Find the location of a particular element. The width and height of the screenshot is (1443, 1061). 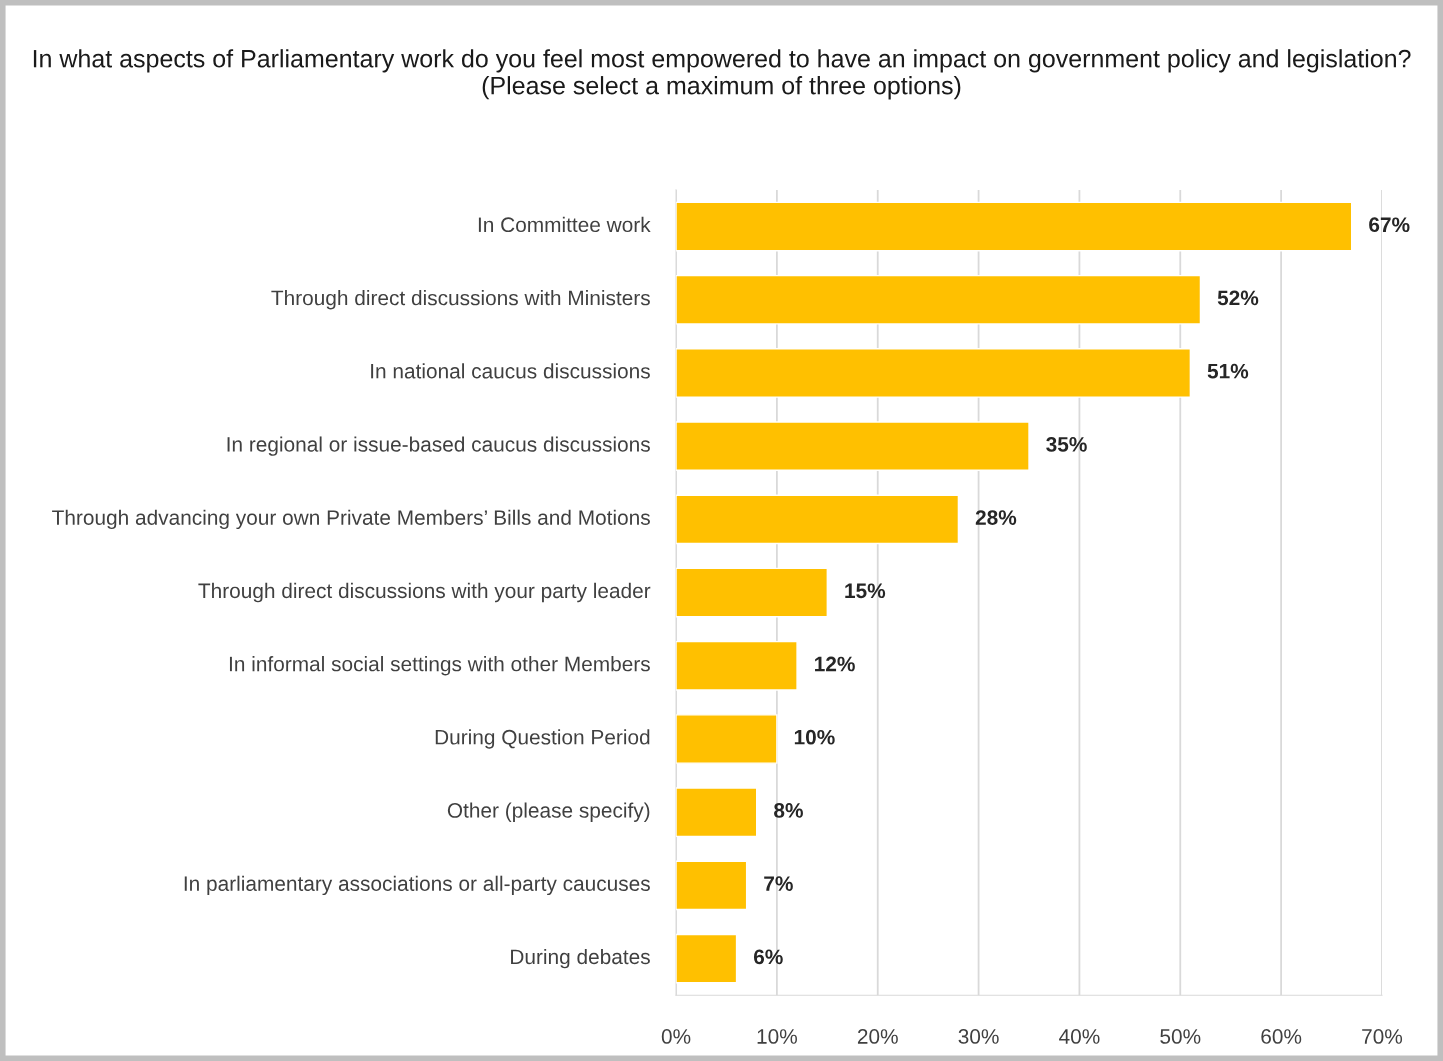

data-label: 8% is located at coordinates (788, 810).